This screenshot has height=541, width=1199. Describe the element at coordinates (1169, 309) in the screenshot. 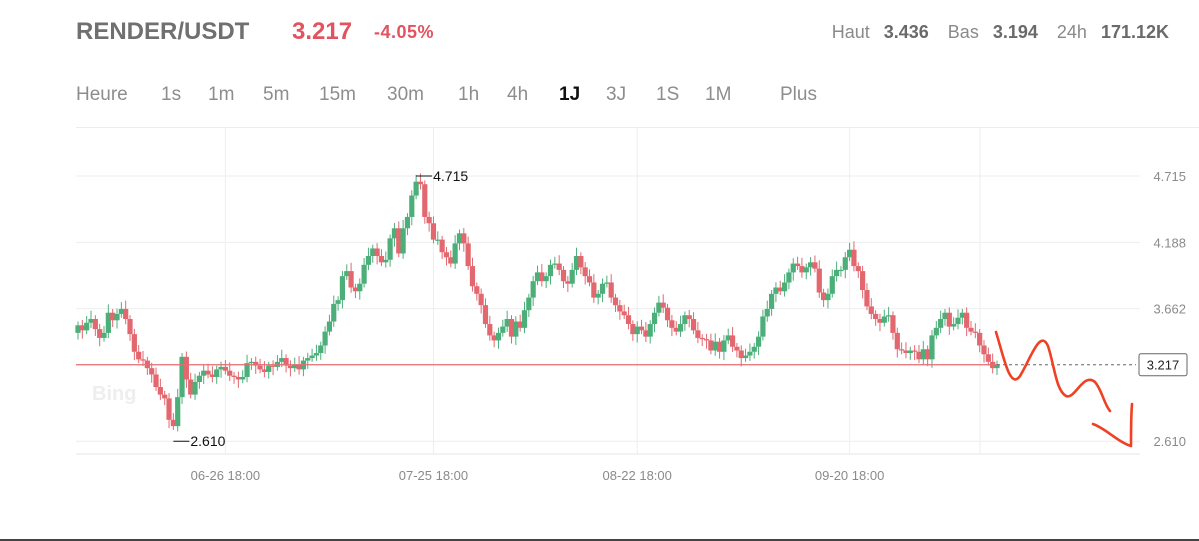

I see `y-tick-label: 3.662` at that location.